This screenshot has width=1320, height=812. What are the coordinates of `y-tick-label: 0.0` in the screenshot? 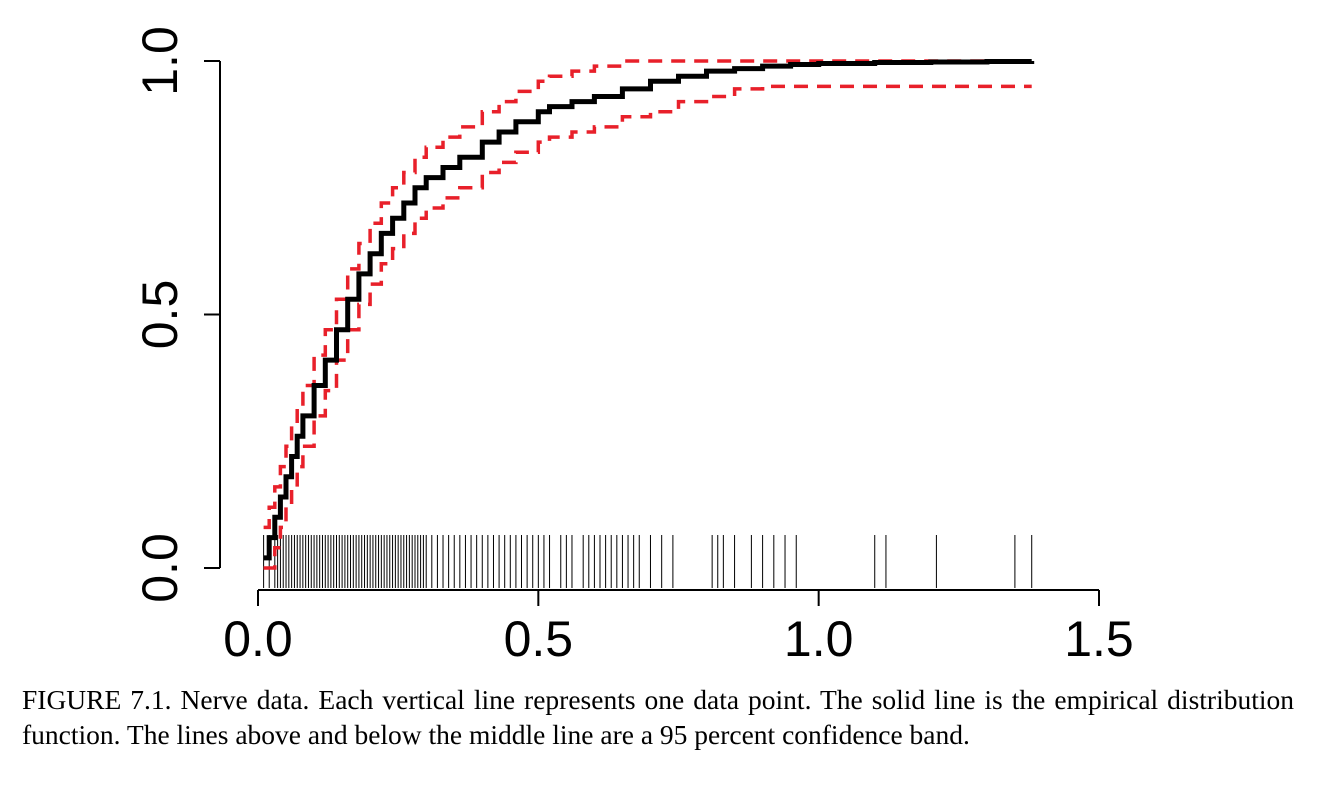 It's located at (160, 568).